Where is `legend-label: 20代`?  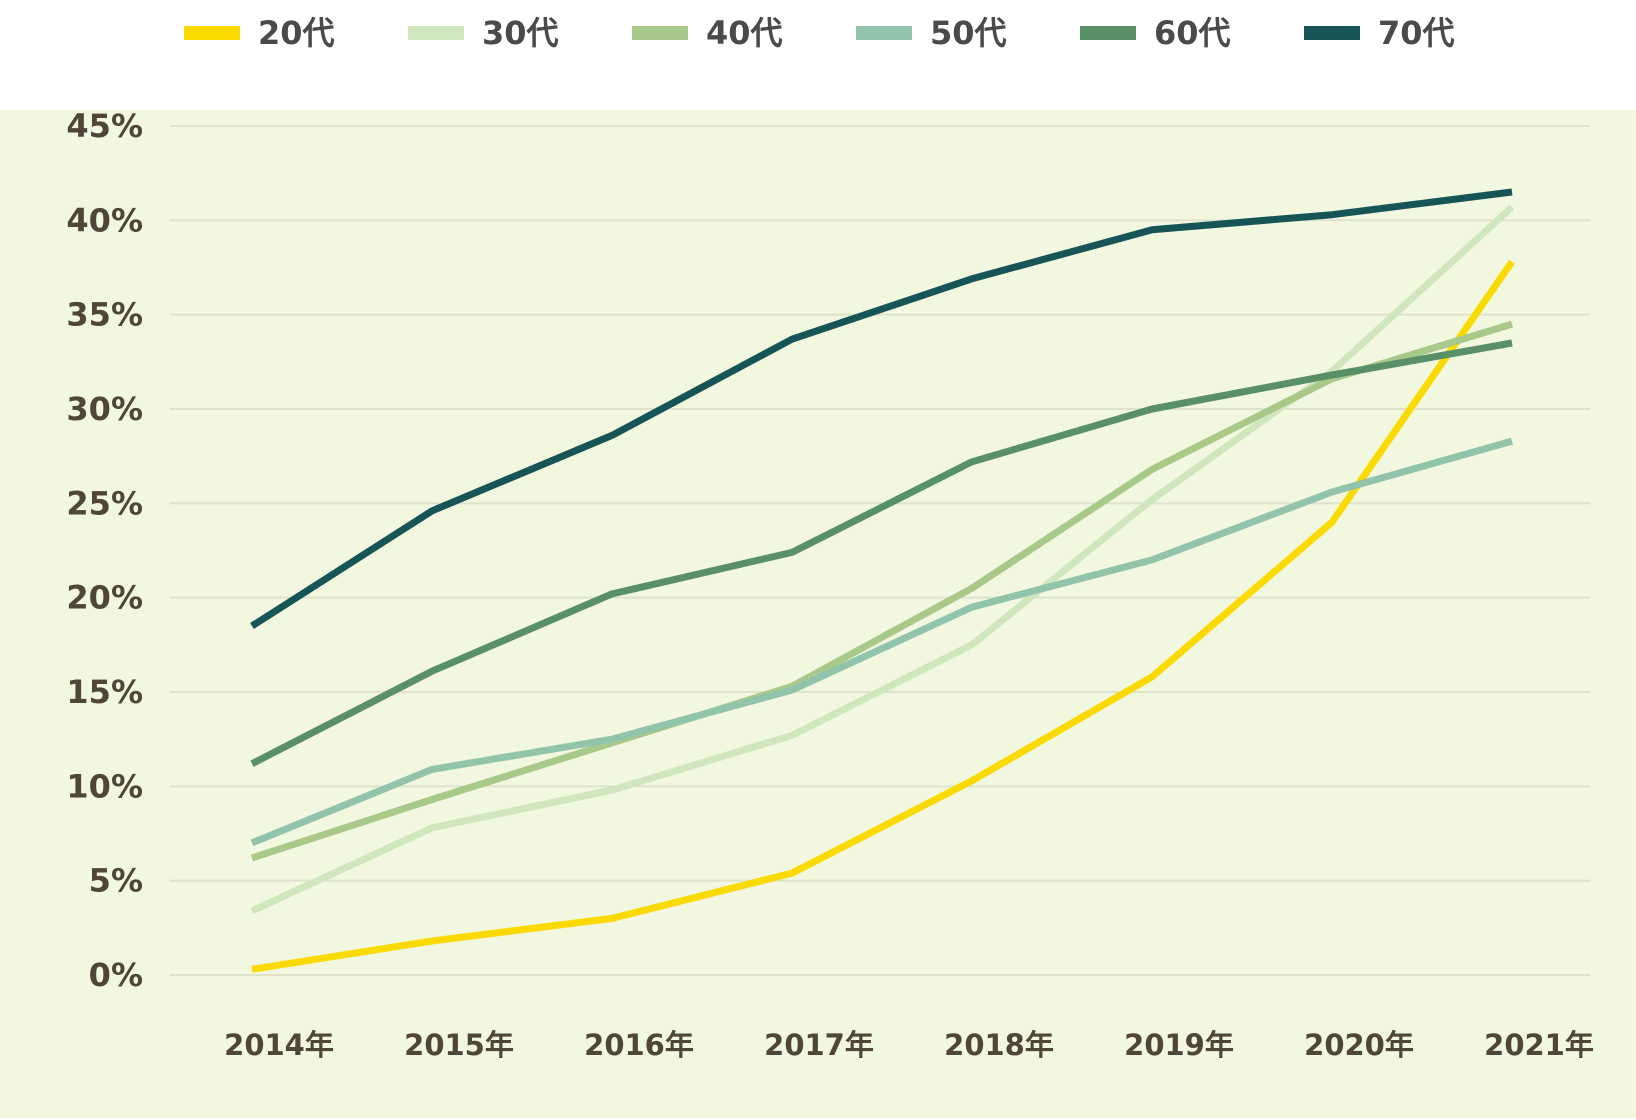 legend-label: 20代 is located at coordinates (296, 33).